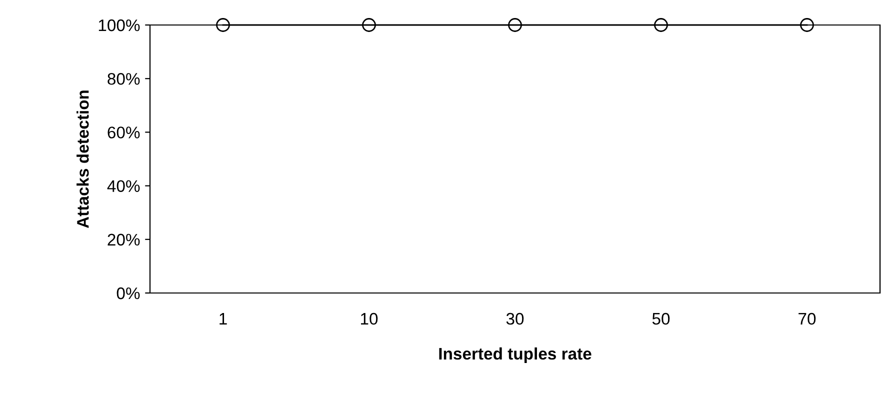 This screenshot has width=881, height=403. What do you see at coordinates (82, 159) in the screenshot?
I see `y-axis-title: Attacks detection` at bounding box center [82, 159].